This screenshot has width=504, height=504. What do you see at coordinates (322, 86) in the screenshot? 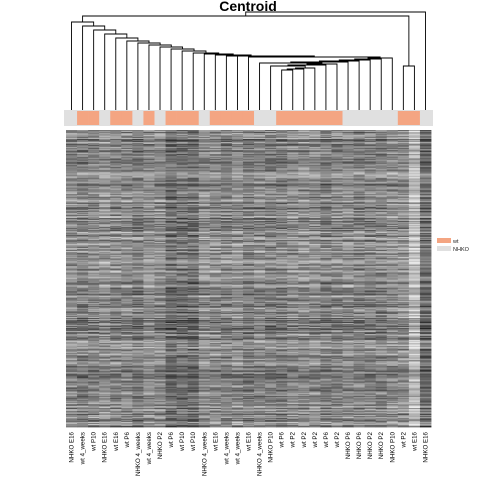
I see `dendrogram-branch` at bounding box center [322, 86].